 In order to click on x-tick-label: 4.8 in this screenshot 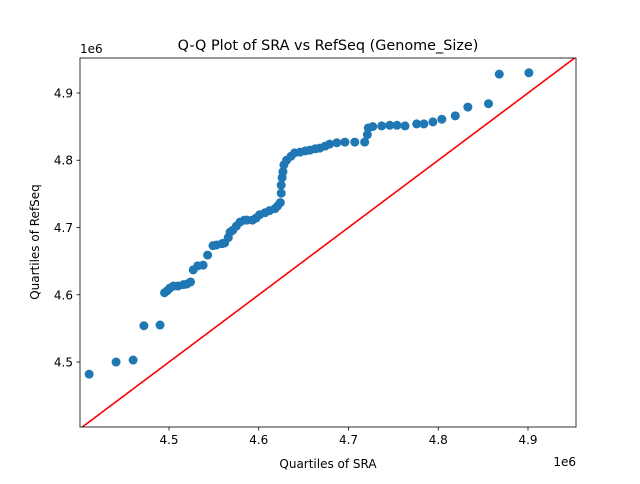, I will do `click(438, 440)`.